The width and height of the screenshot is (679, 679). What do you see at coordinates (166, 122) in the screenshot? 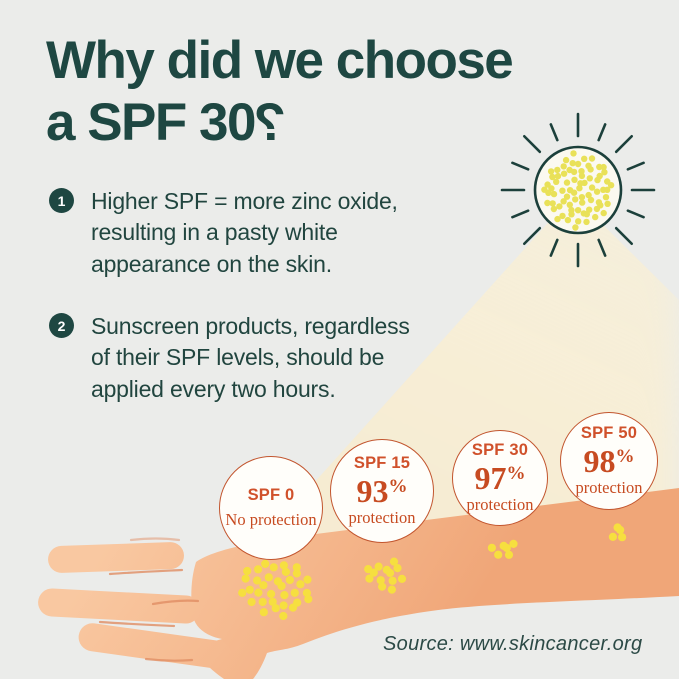
I see `title-line-2: a SPF 30?` at bounding box center [166, 122].